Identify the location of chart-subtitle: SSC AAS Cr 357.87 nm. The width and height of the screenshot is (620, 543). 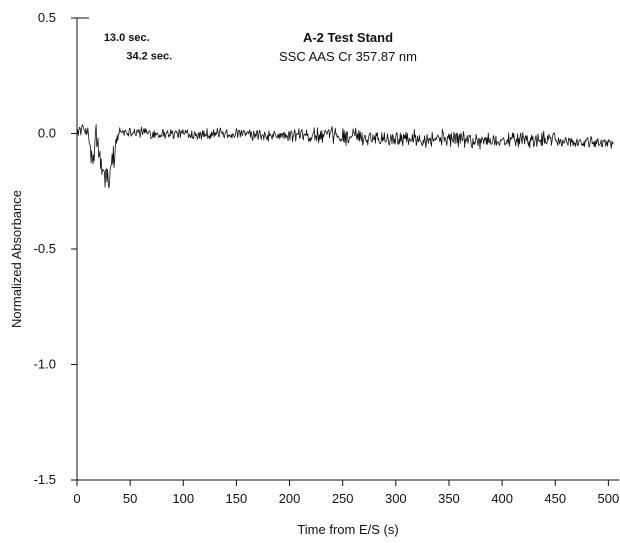
(348, 56).